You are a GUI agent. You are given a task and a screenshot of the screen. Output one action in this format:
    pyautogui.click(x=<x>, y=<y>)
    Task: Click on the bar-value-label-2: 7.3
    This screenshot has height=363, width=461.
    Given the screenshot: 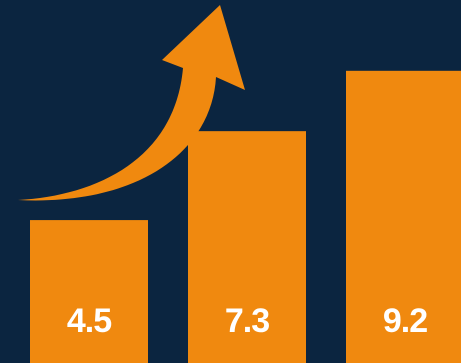 What is the action you would take?
    pyautogui.click(x=247, y=321)
    